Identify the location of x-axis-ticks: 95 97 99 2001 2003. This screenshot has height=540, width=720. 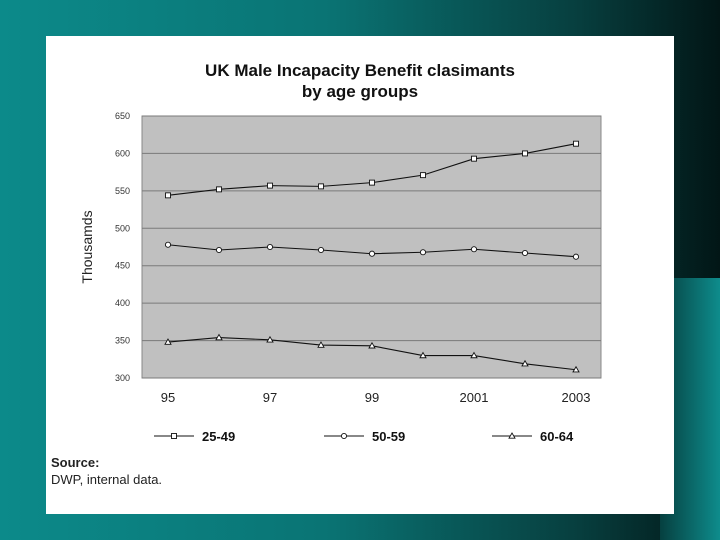
(376, 397).